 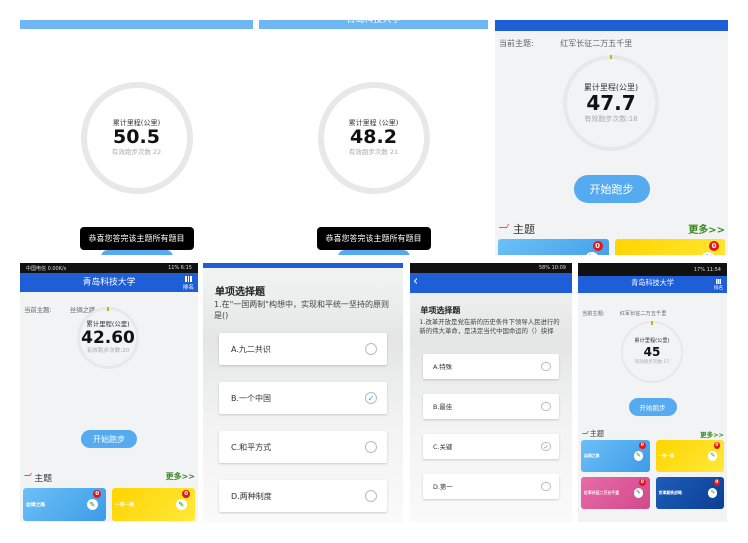 What do you see at coordinates (373, 238) in the screenshot?
I see `toast-message: 恭喜您答完该主题所有题目` at bounding box center [373, 238].